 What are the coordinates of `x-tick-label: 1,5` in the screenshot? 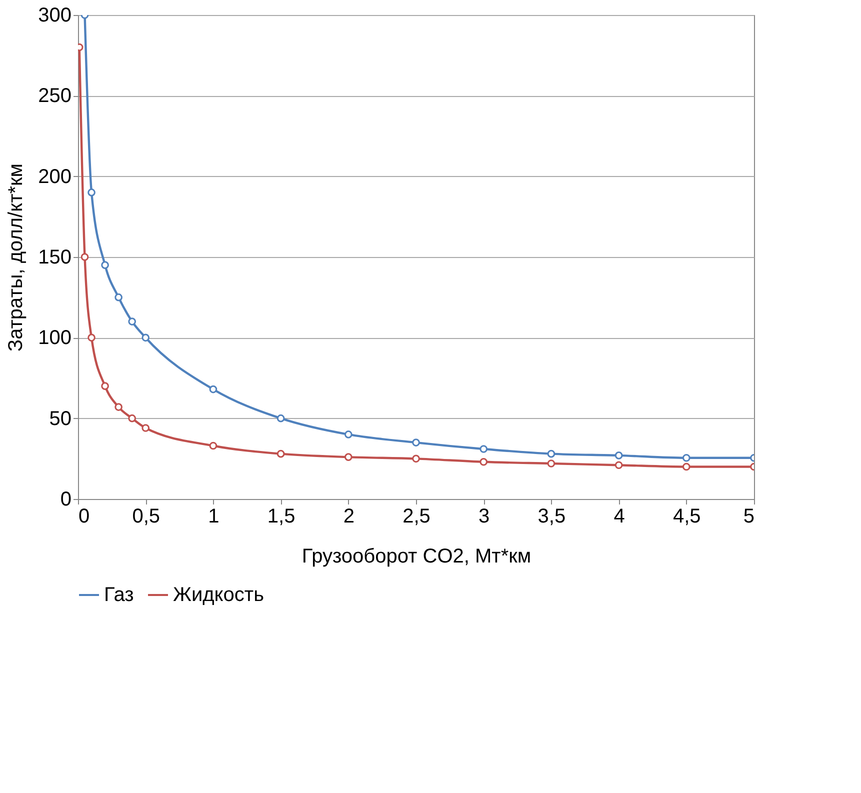 It's located at (281, 517).